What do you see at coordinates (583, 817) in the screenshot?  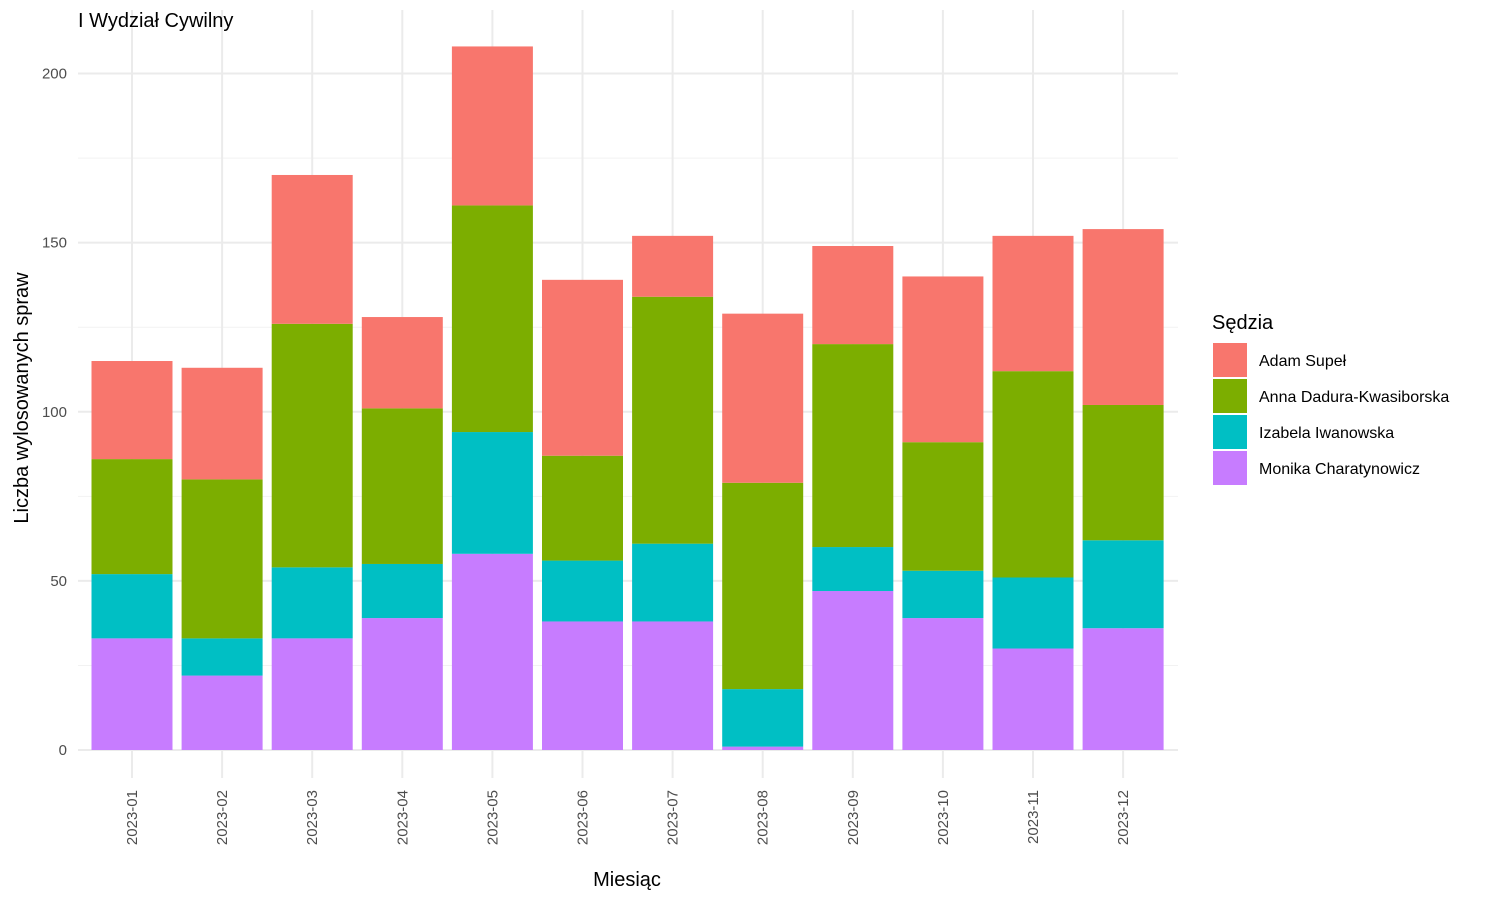 I see `x-tick-label: 2023-06` at bounding box center [583, 817].